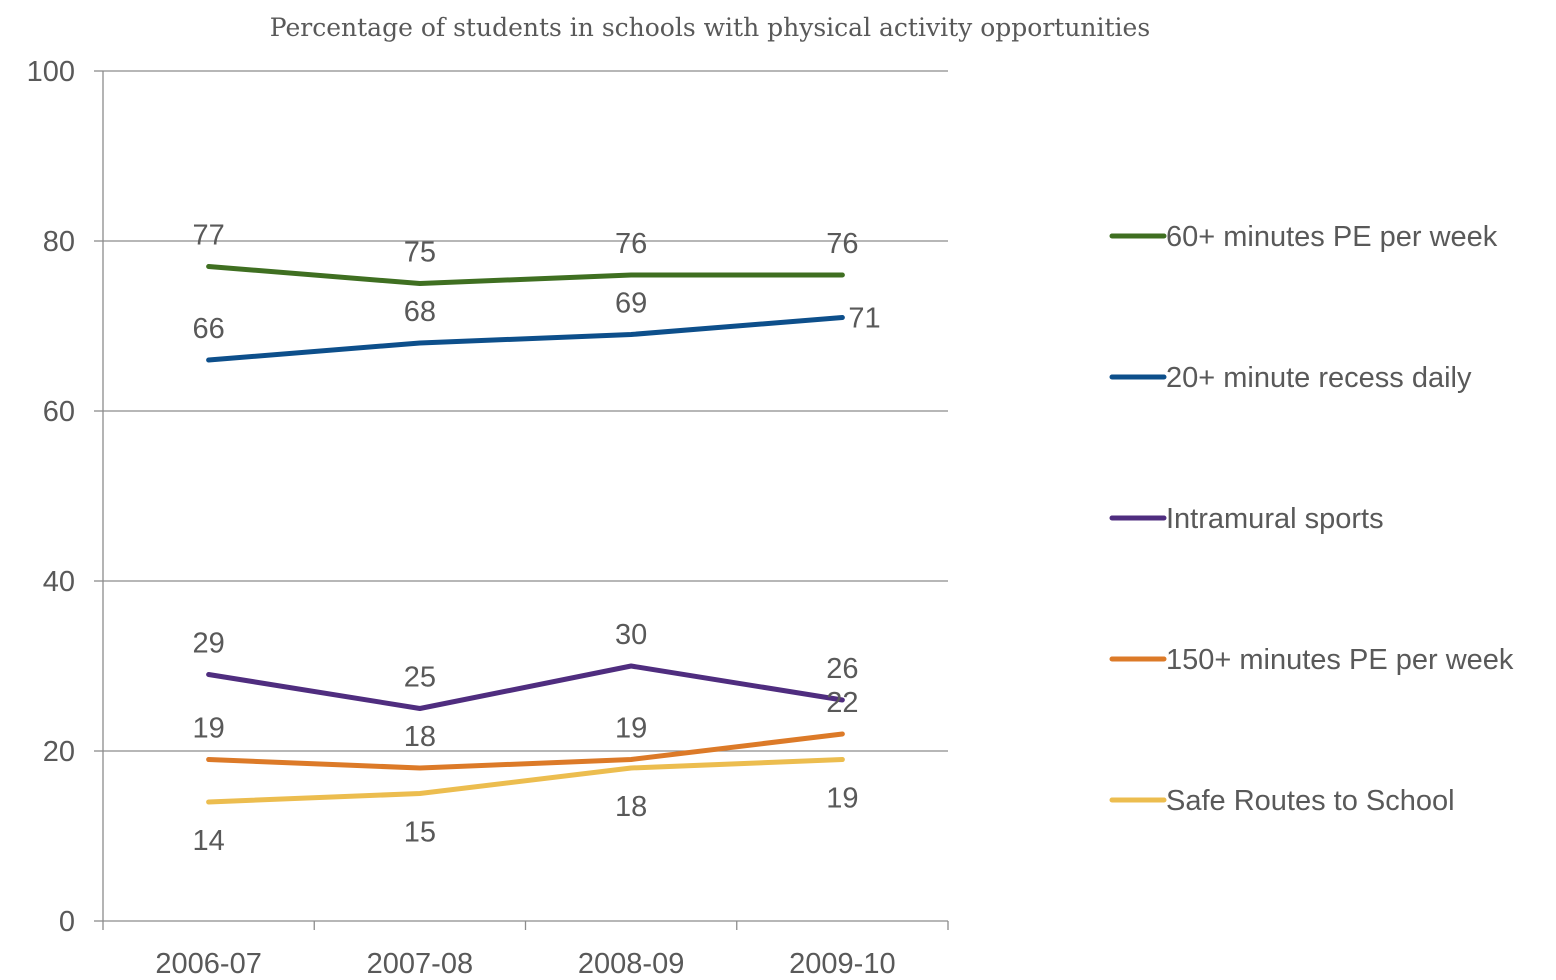 The height and width of the screenshot is (980, 1556). I want to click on x-tick-label: 2008-09, so click(631, 964).